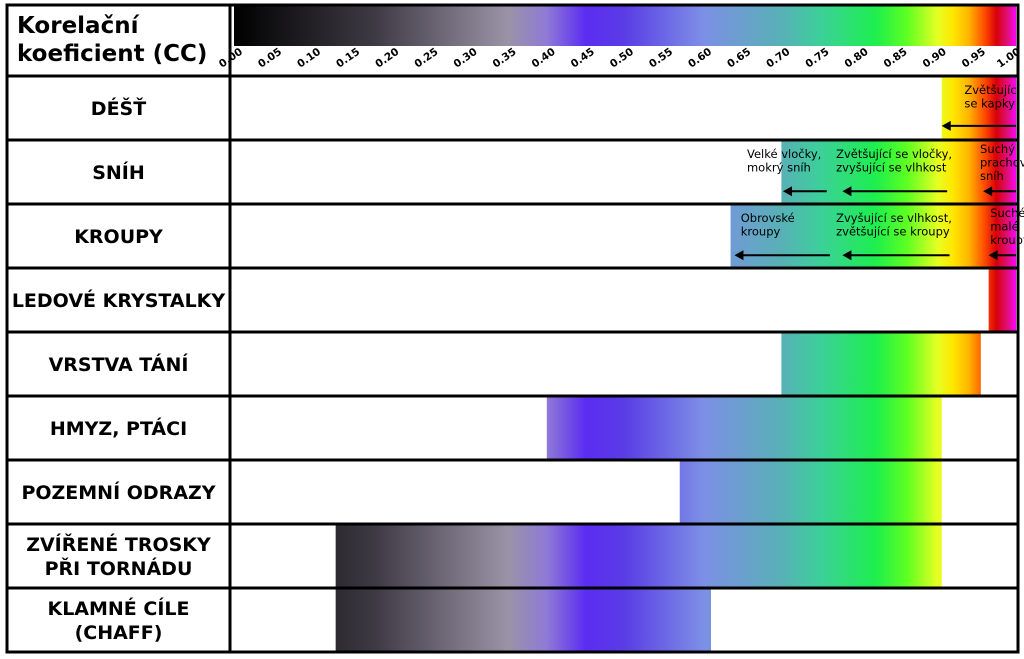 This screenshot has width=1024, height=659. I want to click on annotation-text: Suchýprachovýsníh, so click(1002, 162).